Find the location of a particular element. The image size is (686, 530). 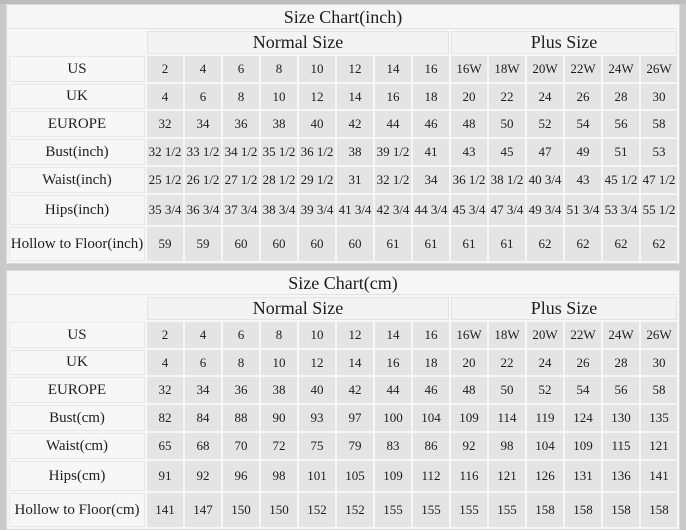

size-cell: 44 is located at coordinates (393, 124).